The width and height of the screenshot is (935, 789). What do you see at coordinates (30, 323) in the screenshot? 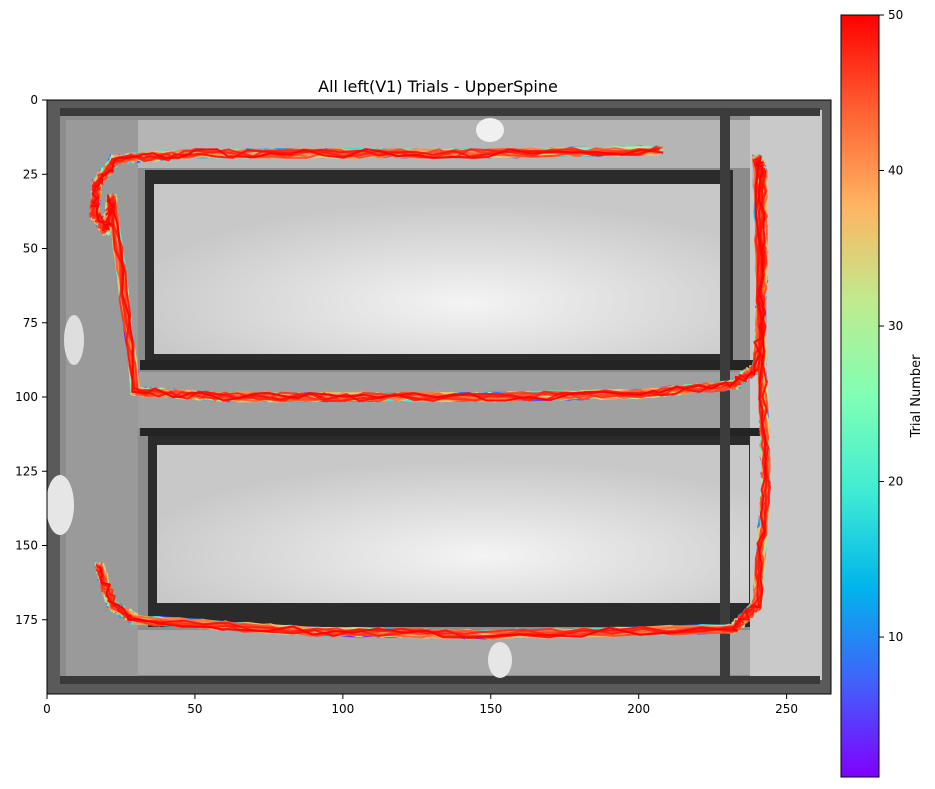
I see `y-tick-label: 75` at bounding box center [30, 323].